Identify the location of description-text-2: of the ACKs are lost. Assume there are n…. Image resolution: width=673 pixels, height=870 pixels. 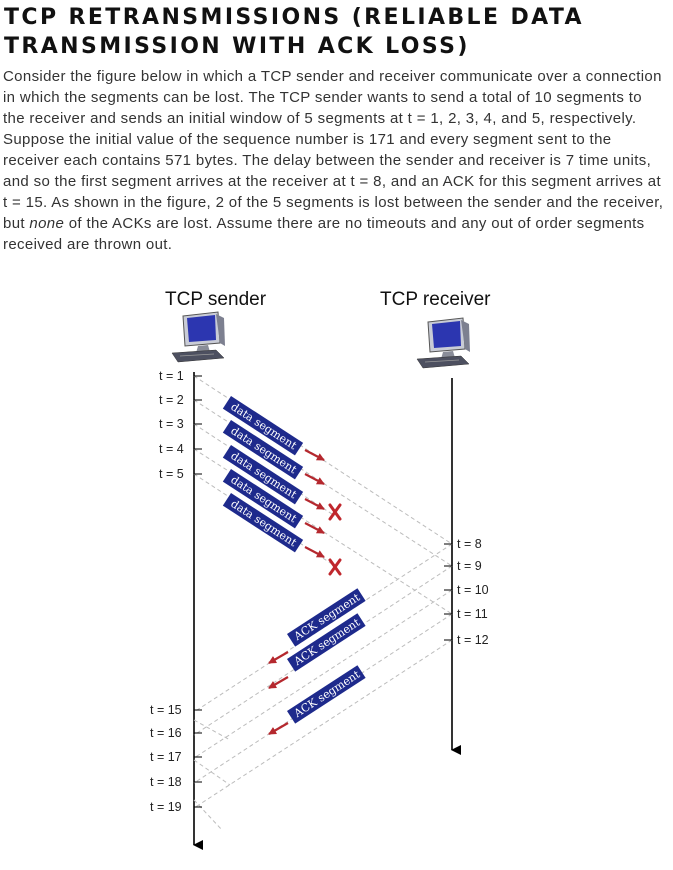
(324, 234).